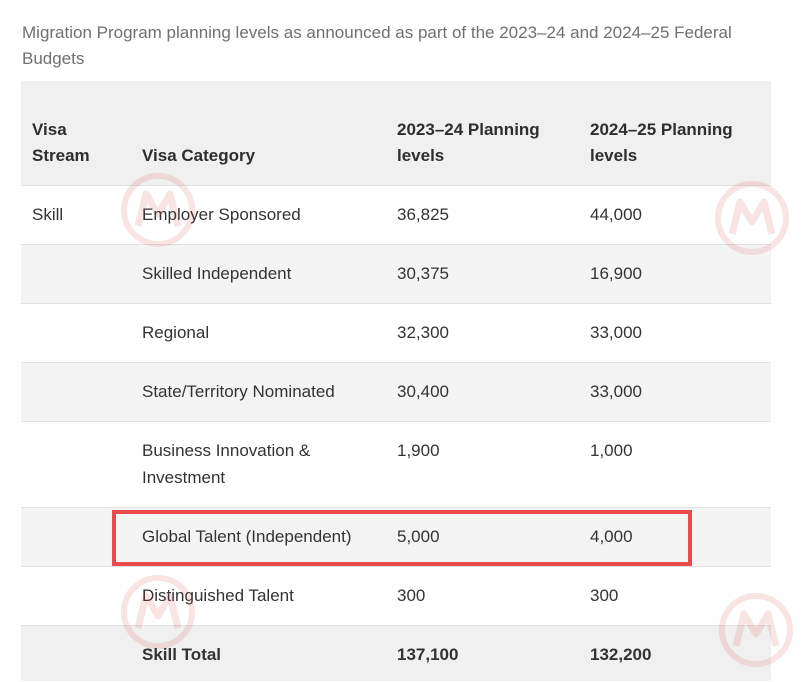 Image resolution: width=807 pixels, height=682 pixels. Describe the element at coordinates (258, 133) in the screenshot. I see `header-visa-category: Visa Category` at that location.